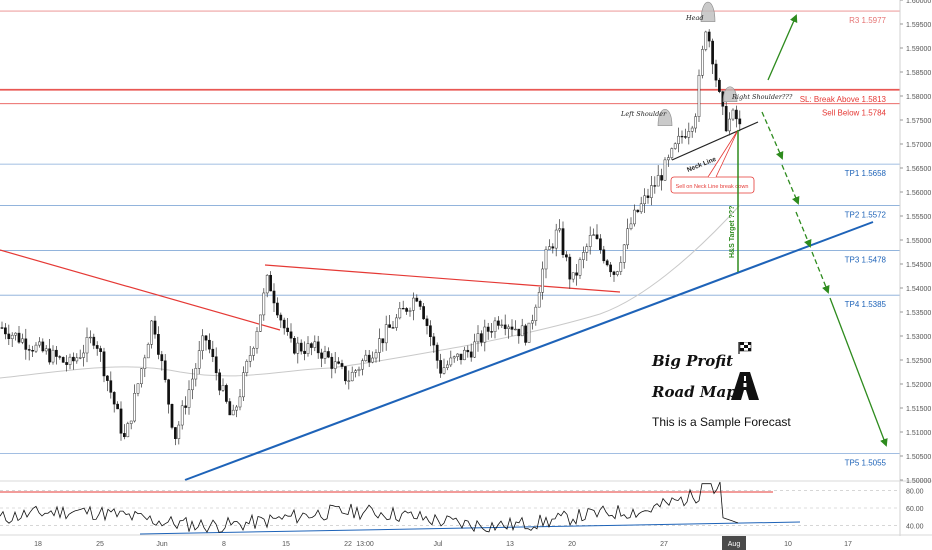 Image resolution: width=932 pixels, height=550 pixels. Describe the element at coordinates (918, 457) in the screenshot. I see `price-tick-label: 1.50500` at that location.